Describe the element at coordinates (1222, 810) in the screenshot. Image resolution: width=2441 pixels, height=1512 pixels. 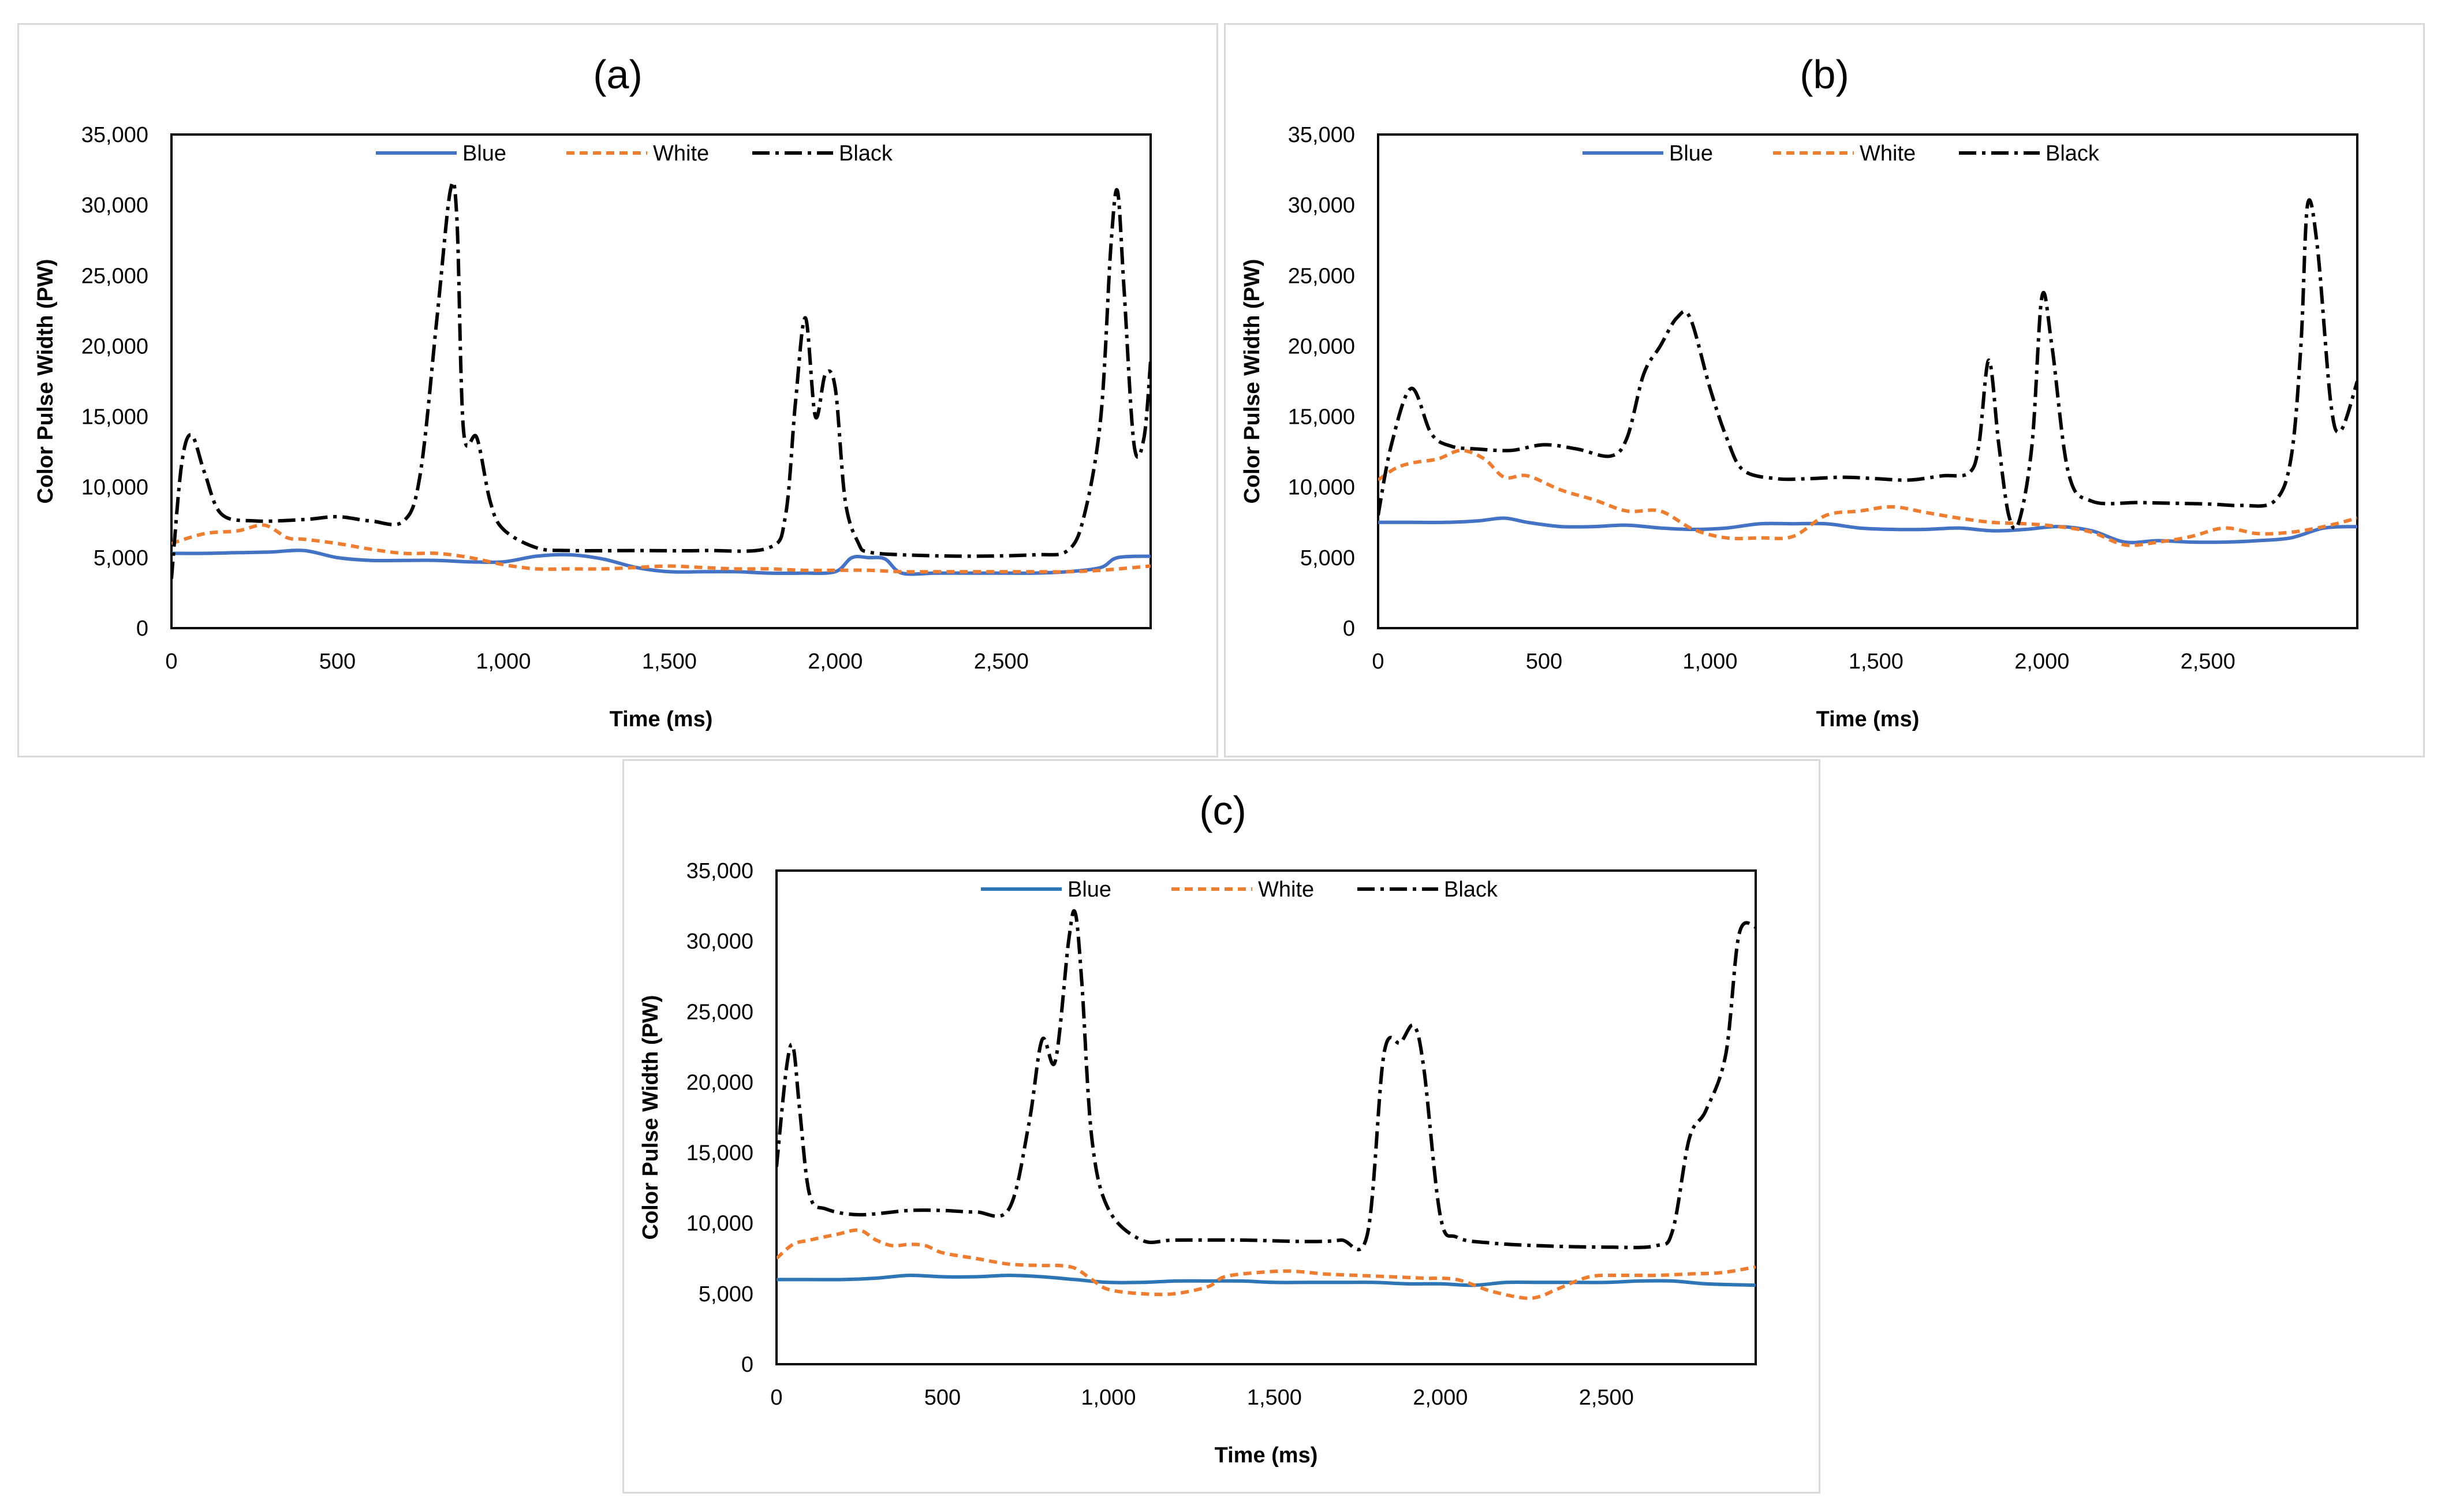
I see `chart-title: (c)` at that location.